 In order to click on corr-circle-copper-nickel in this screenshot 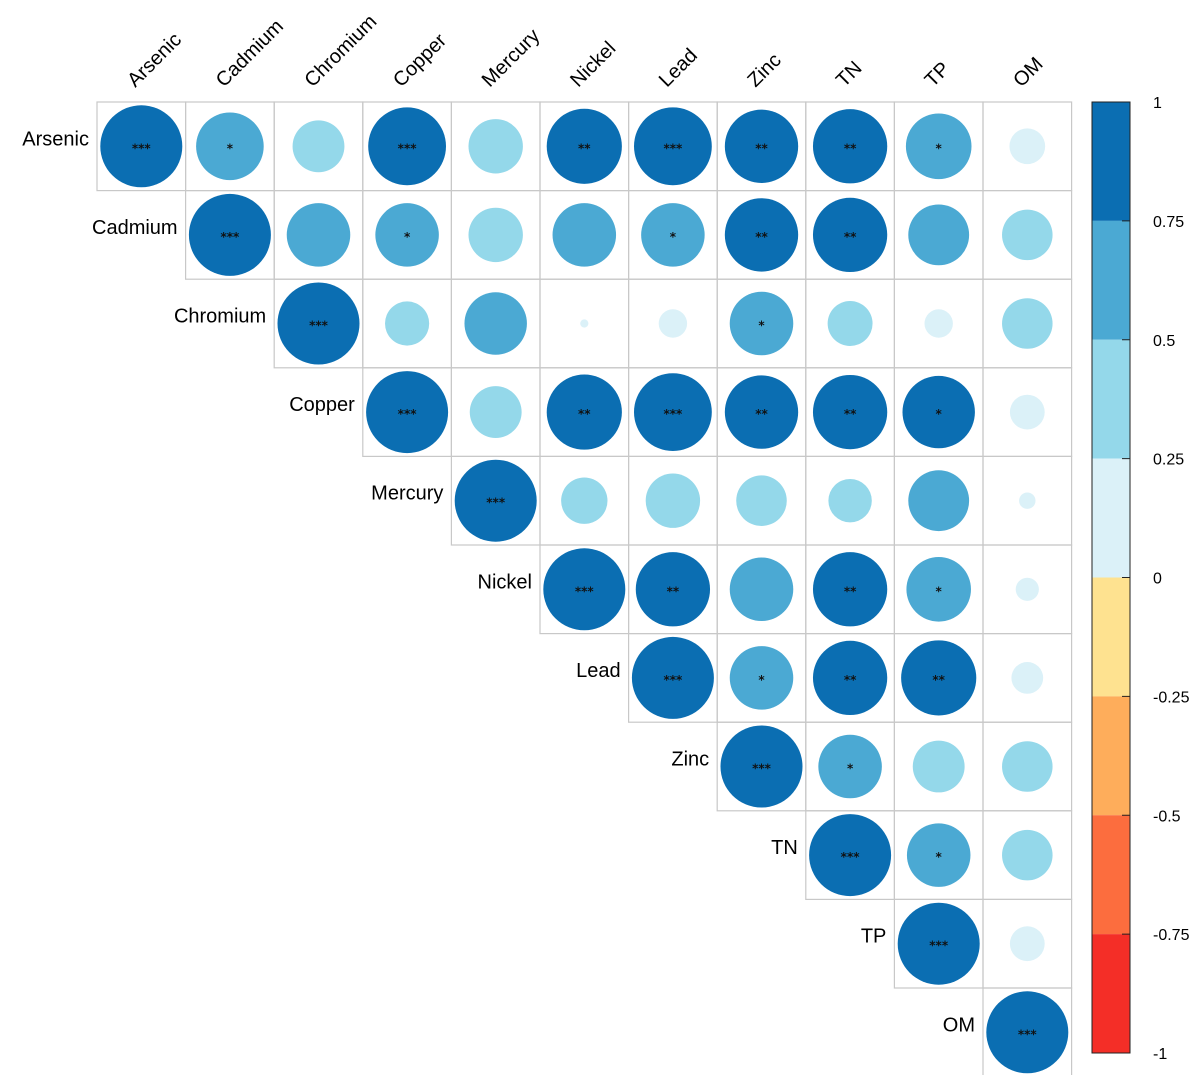, I will do `click(584, 412)`.